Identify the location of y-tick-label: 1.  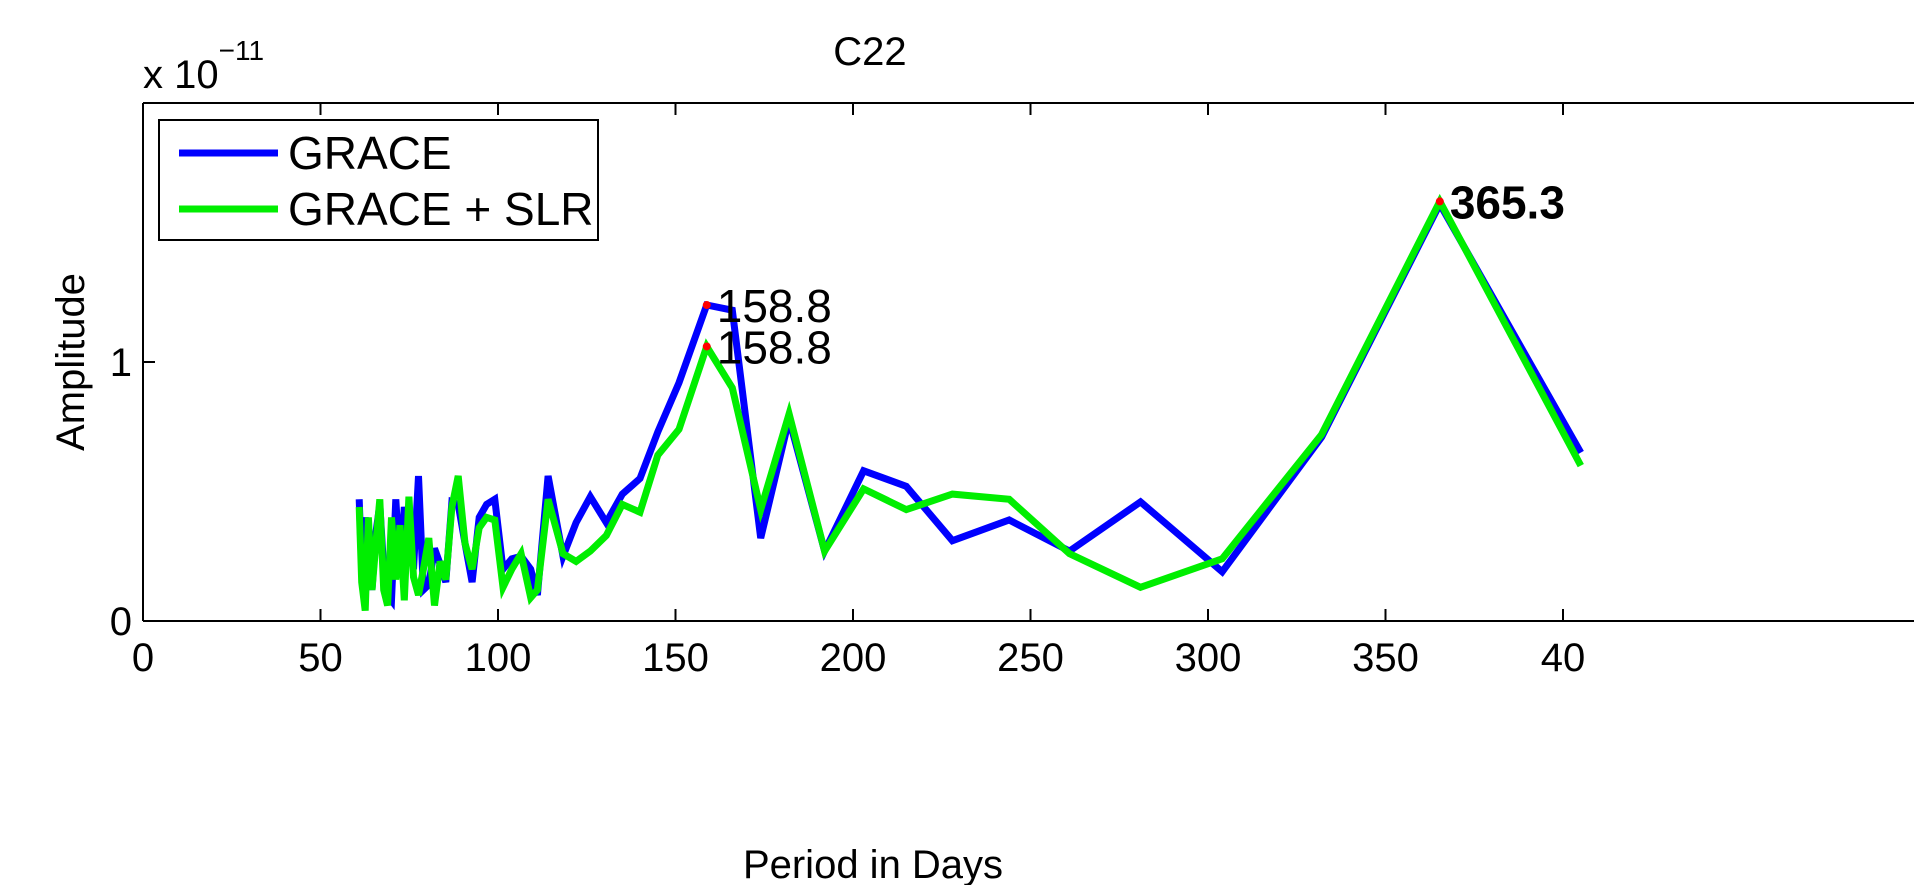
(121, 363).